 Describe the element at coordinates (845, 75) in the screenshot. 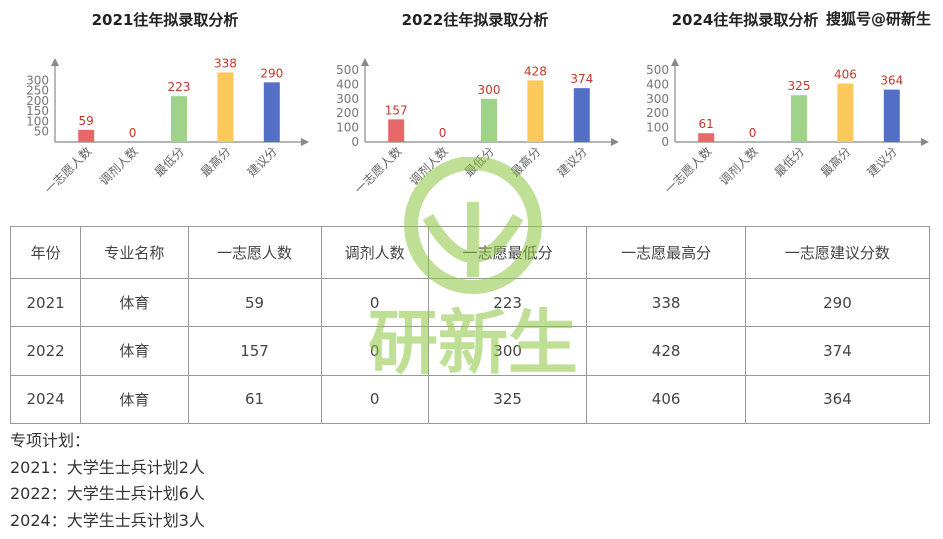

I see `bar-value-label: 406` at that location.